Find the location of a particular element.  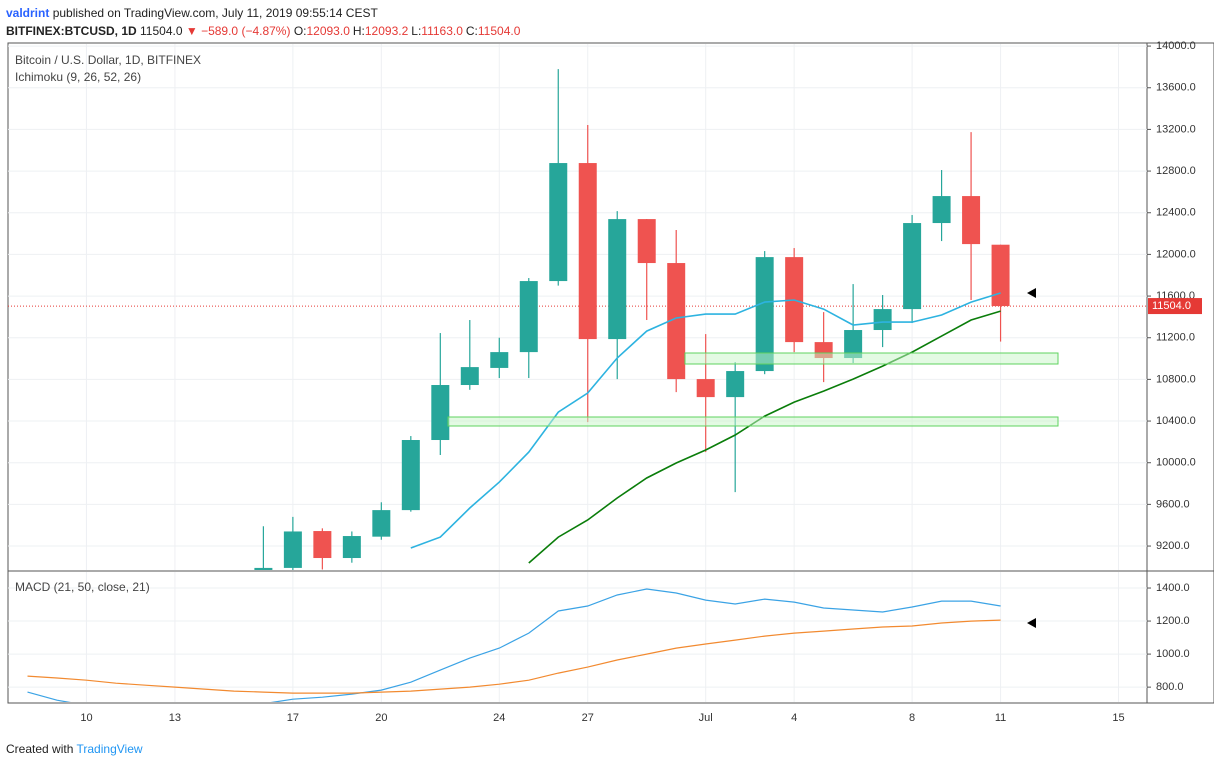

y-tick-label: 800.0 is located at coordinates (1170, 687).